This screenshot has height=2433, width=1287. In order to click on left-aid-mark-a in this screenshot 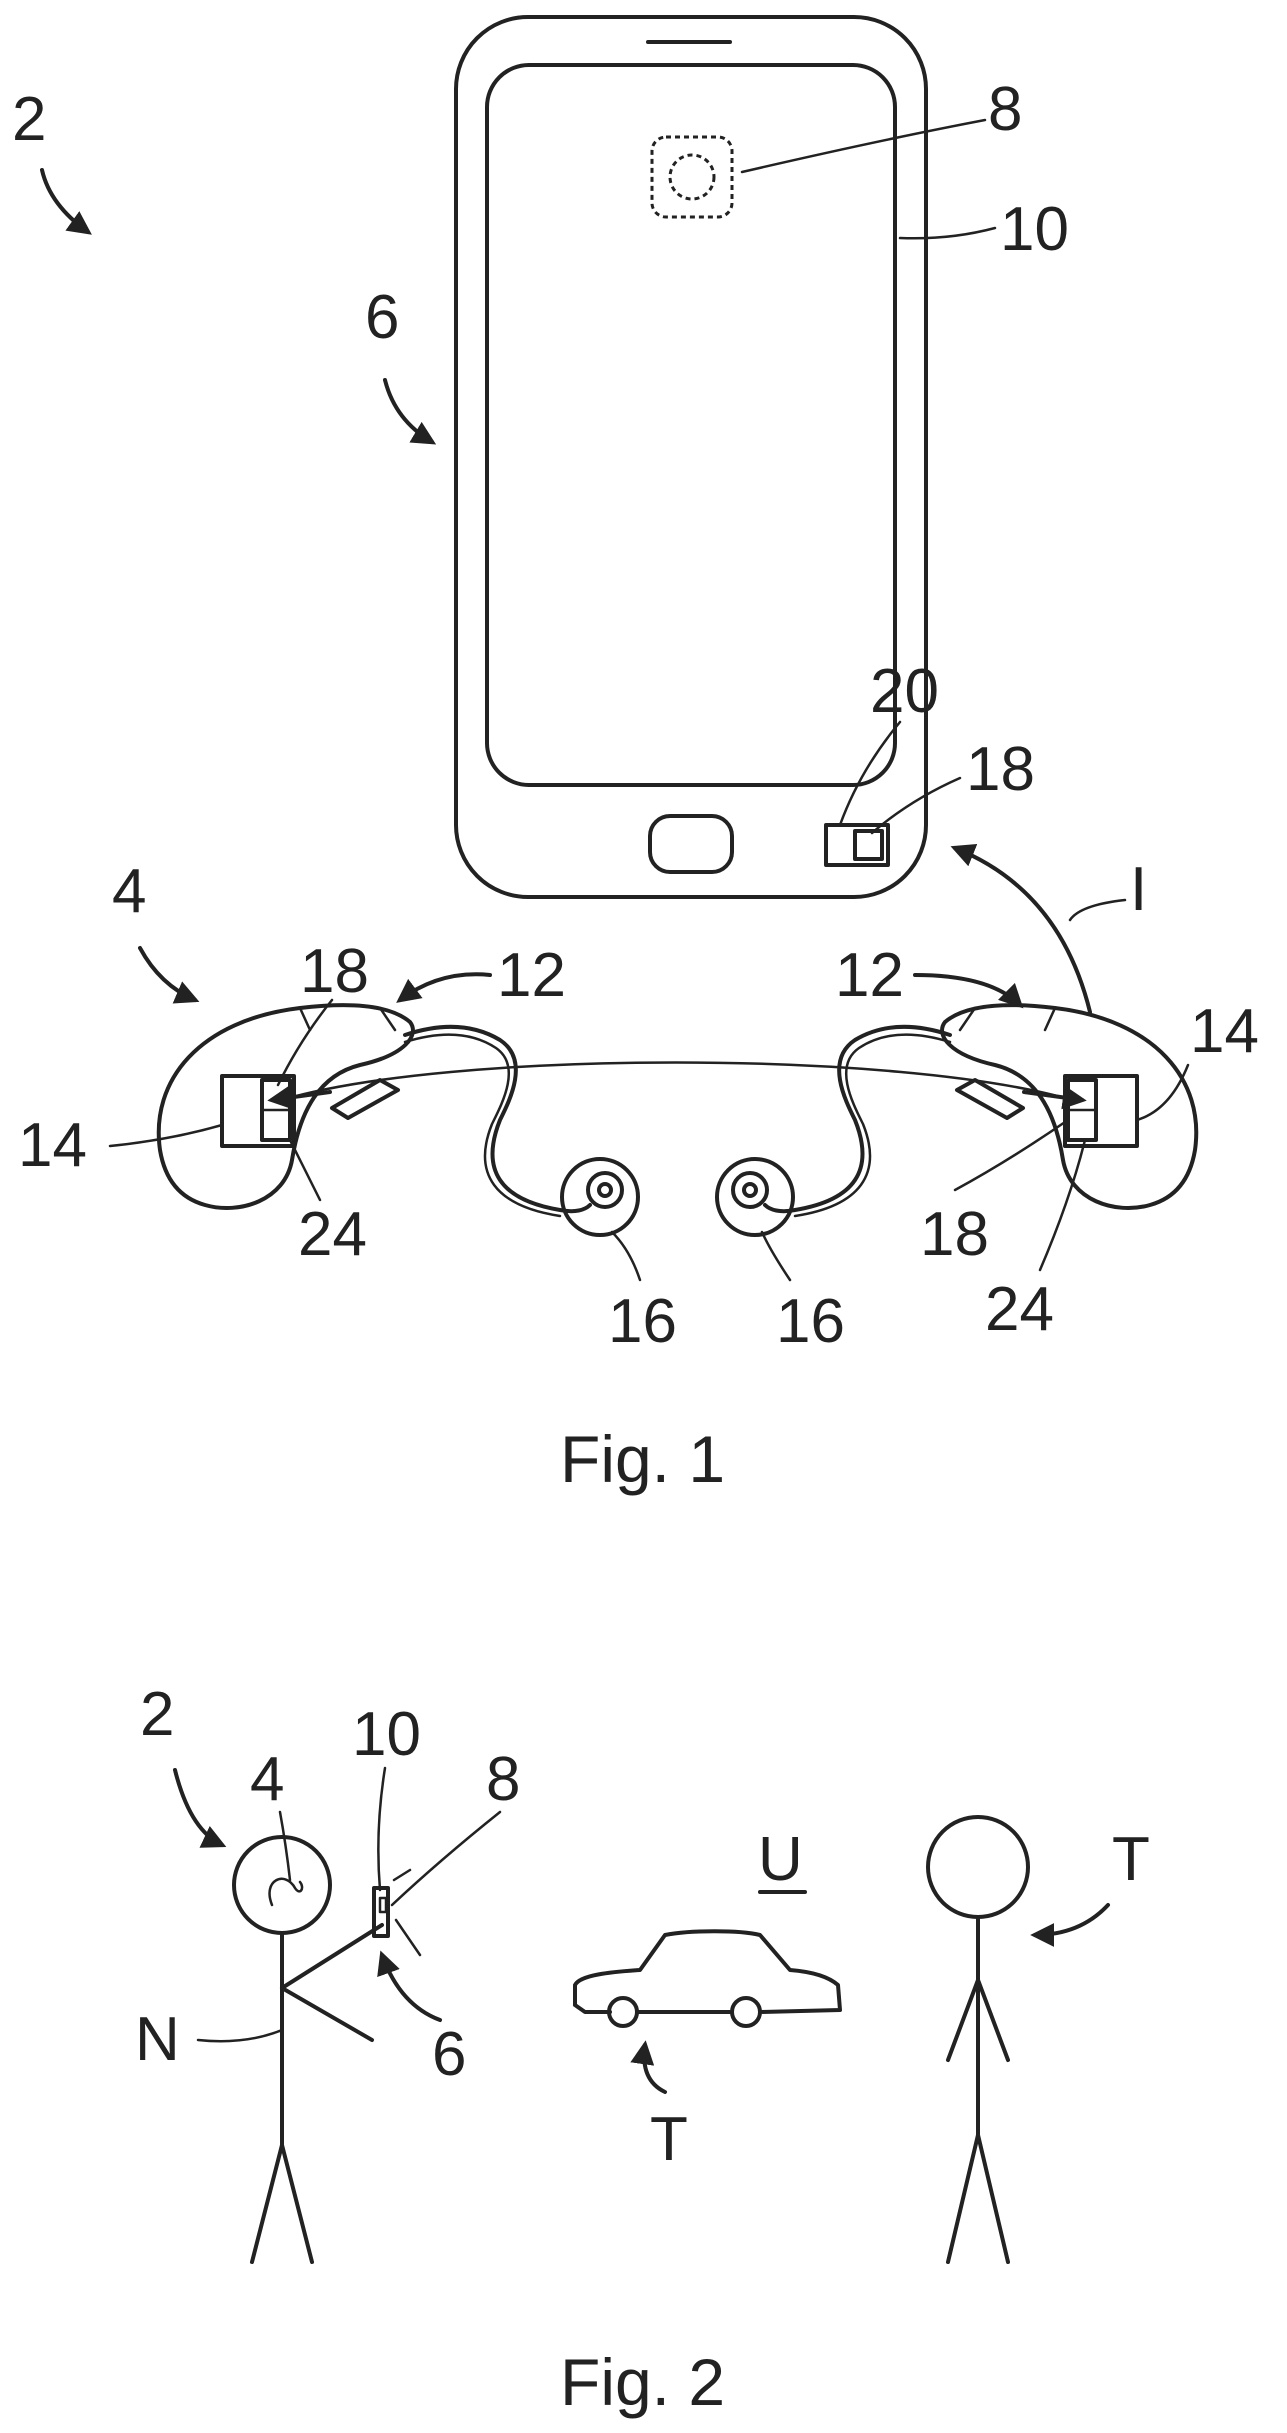, I will do `click(305, 1019)`.